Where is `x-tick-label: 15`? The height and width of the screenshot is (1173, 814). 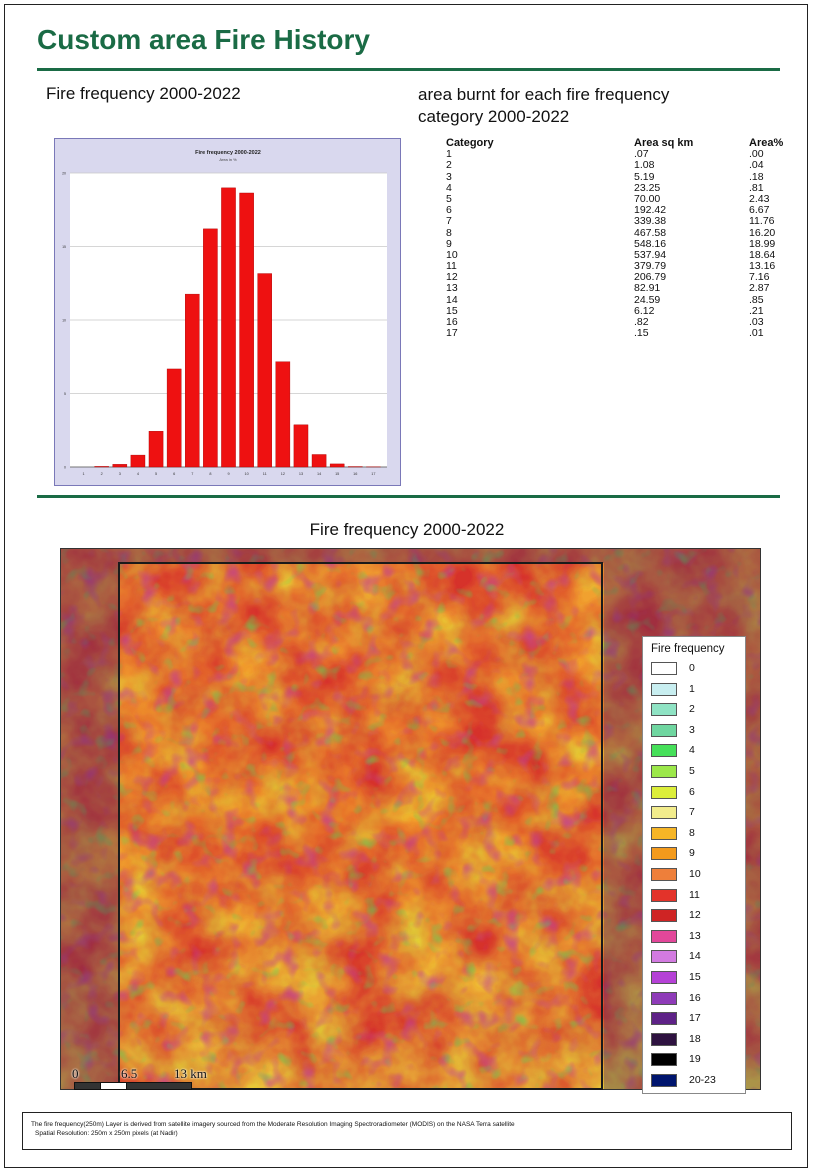
x-tick-label: 15 is located at coordinates (337, 474).